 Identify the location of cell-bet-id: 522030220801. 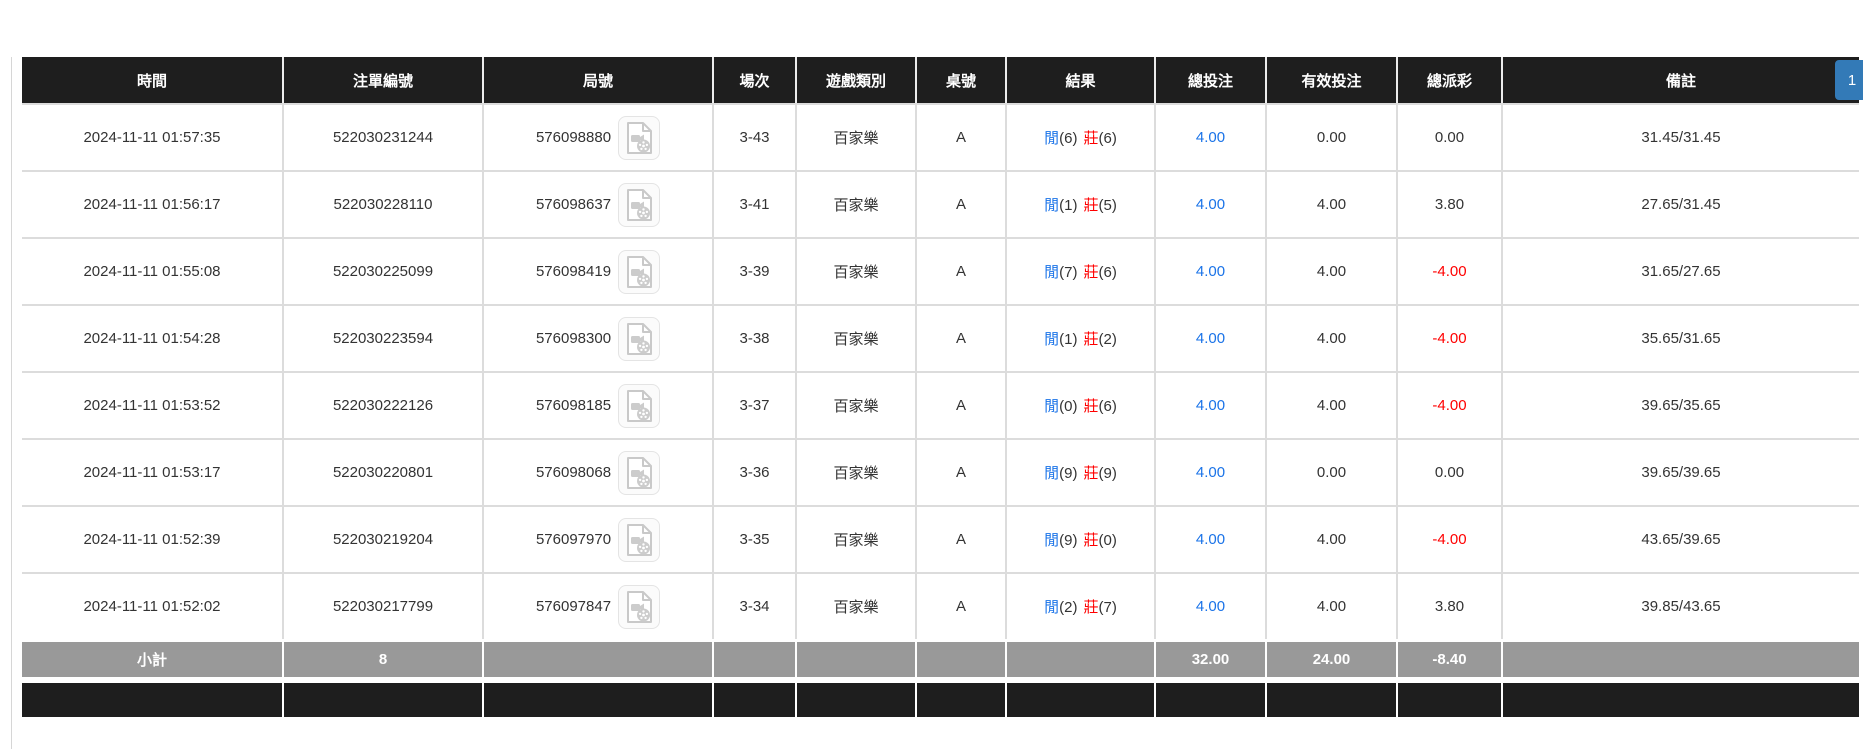
(384, 471).